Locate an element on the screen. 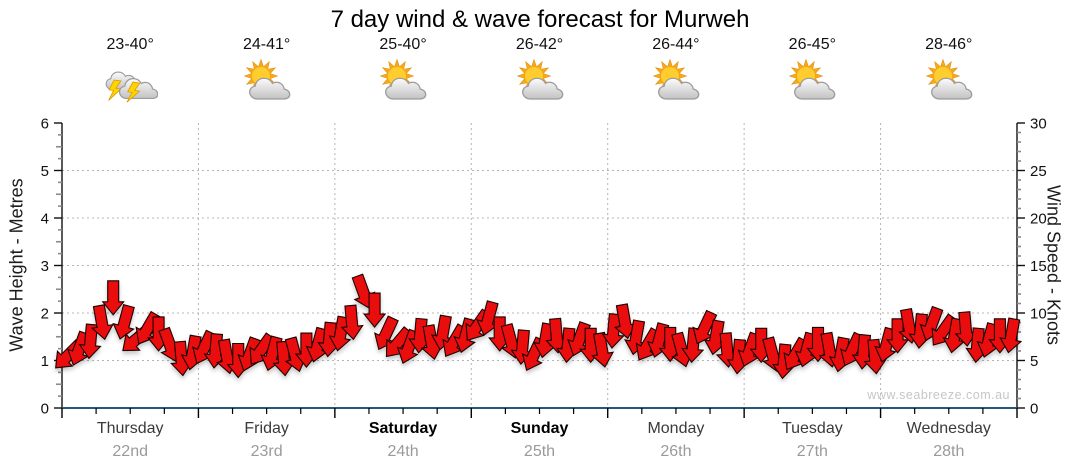 This screenshot has height=475, width=1080. day-name-label: Wednesday is located at coordinates (948, 428).